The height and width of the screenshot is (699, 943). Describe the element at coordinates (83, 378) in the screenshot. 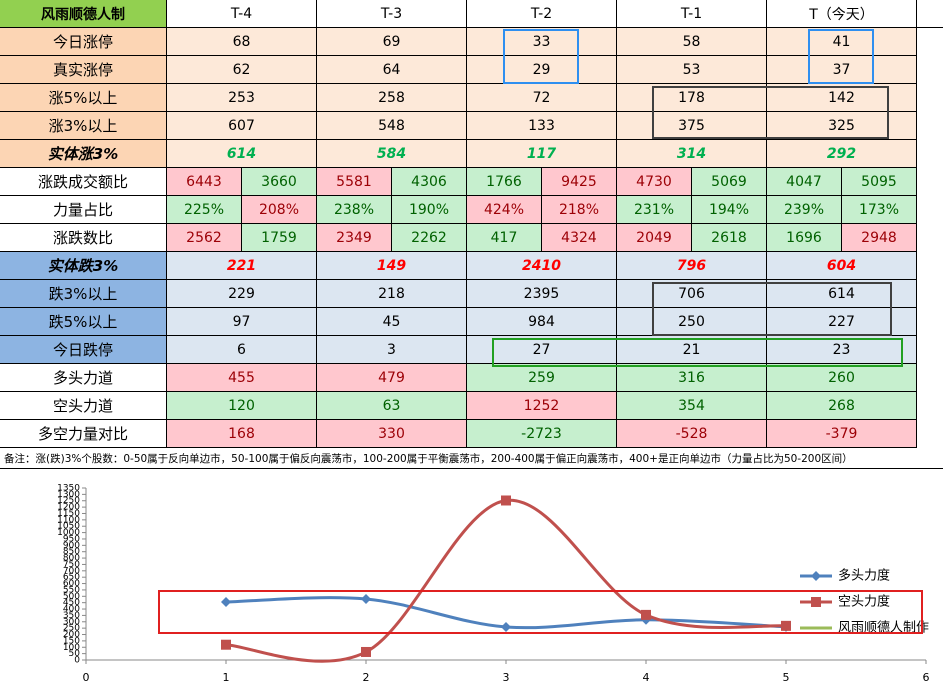

I see `row-label: 多头力道` at that location.